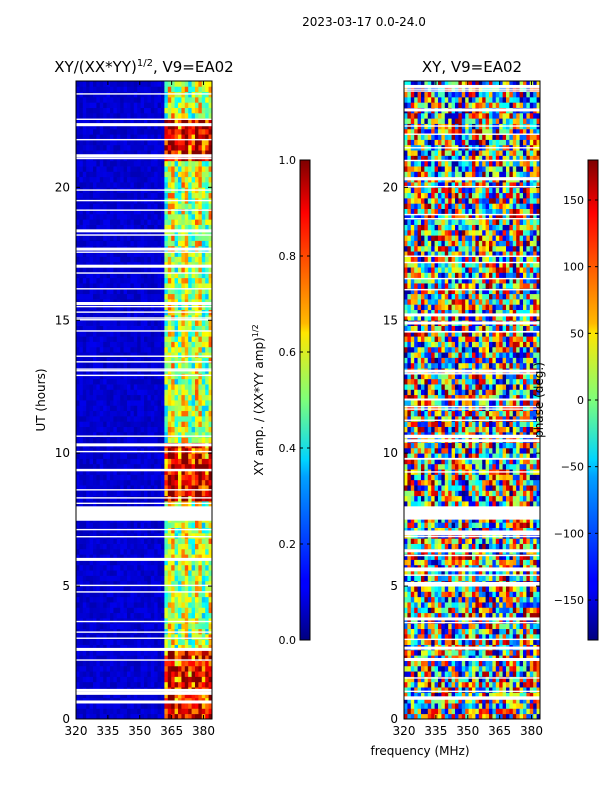 This screenshot has height=800, width=600. Describe the element at coordinates (143, 67) in the screenshot. I see `left-plot-title: XY/(XX*YY)1/2, V9=EA02` at that location.